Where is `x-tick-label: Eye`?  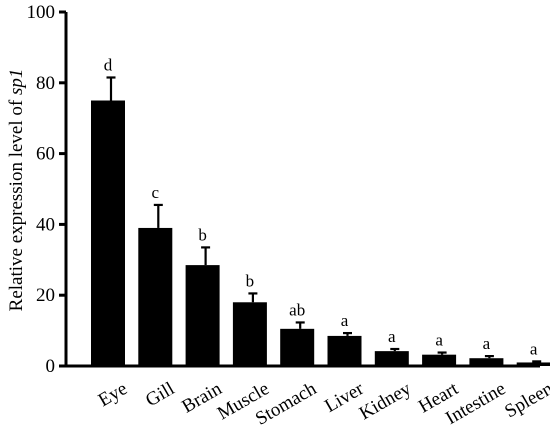
x-tick-label: Eye is located at coordinates (113, 394).